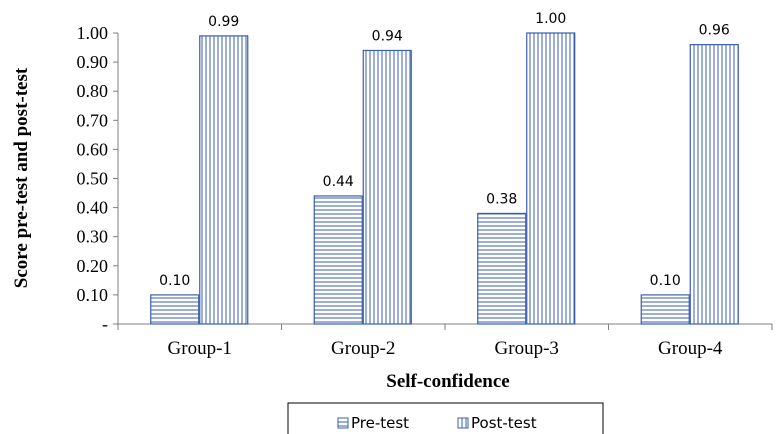  Describe the element at coordinates (447, 381) in the screenshot. I see `x-axis-title: Self-confidence` at that location.